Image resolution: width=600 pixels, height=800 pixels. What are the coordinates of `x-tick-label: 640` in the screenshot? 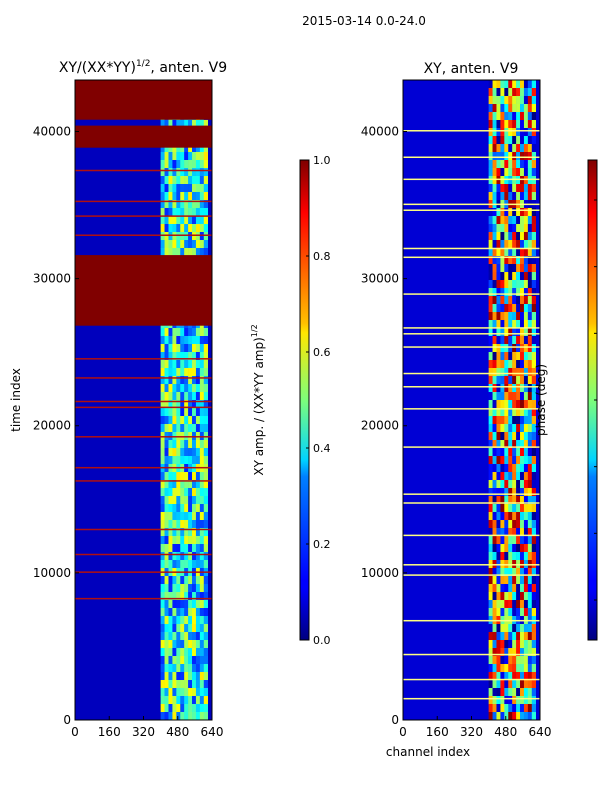 It's located at (212, 732).